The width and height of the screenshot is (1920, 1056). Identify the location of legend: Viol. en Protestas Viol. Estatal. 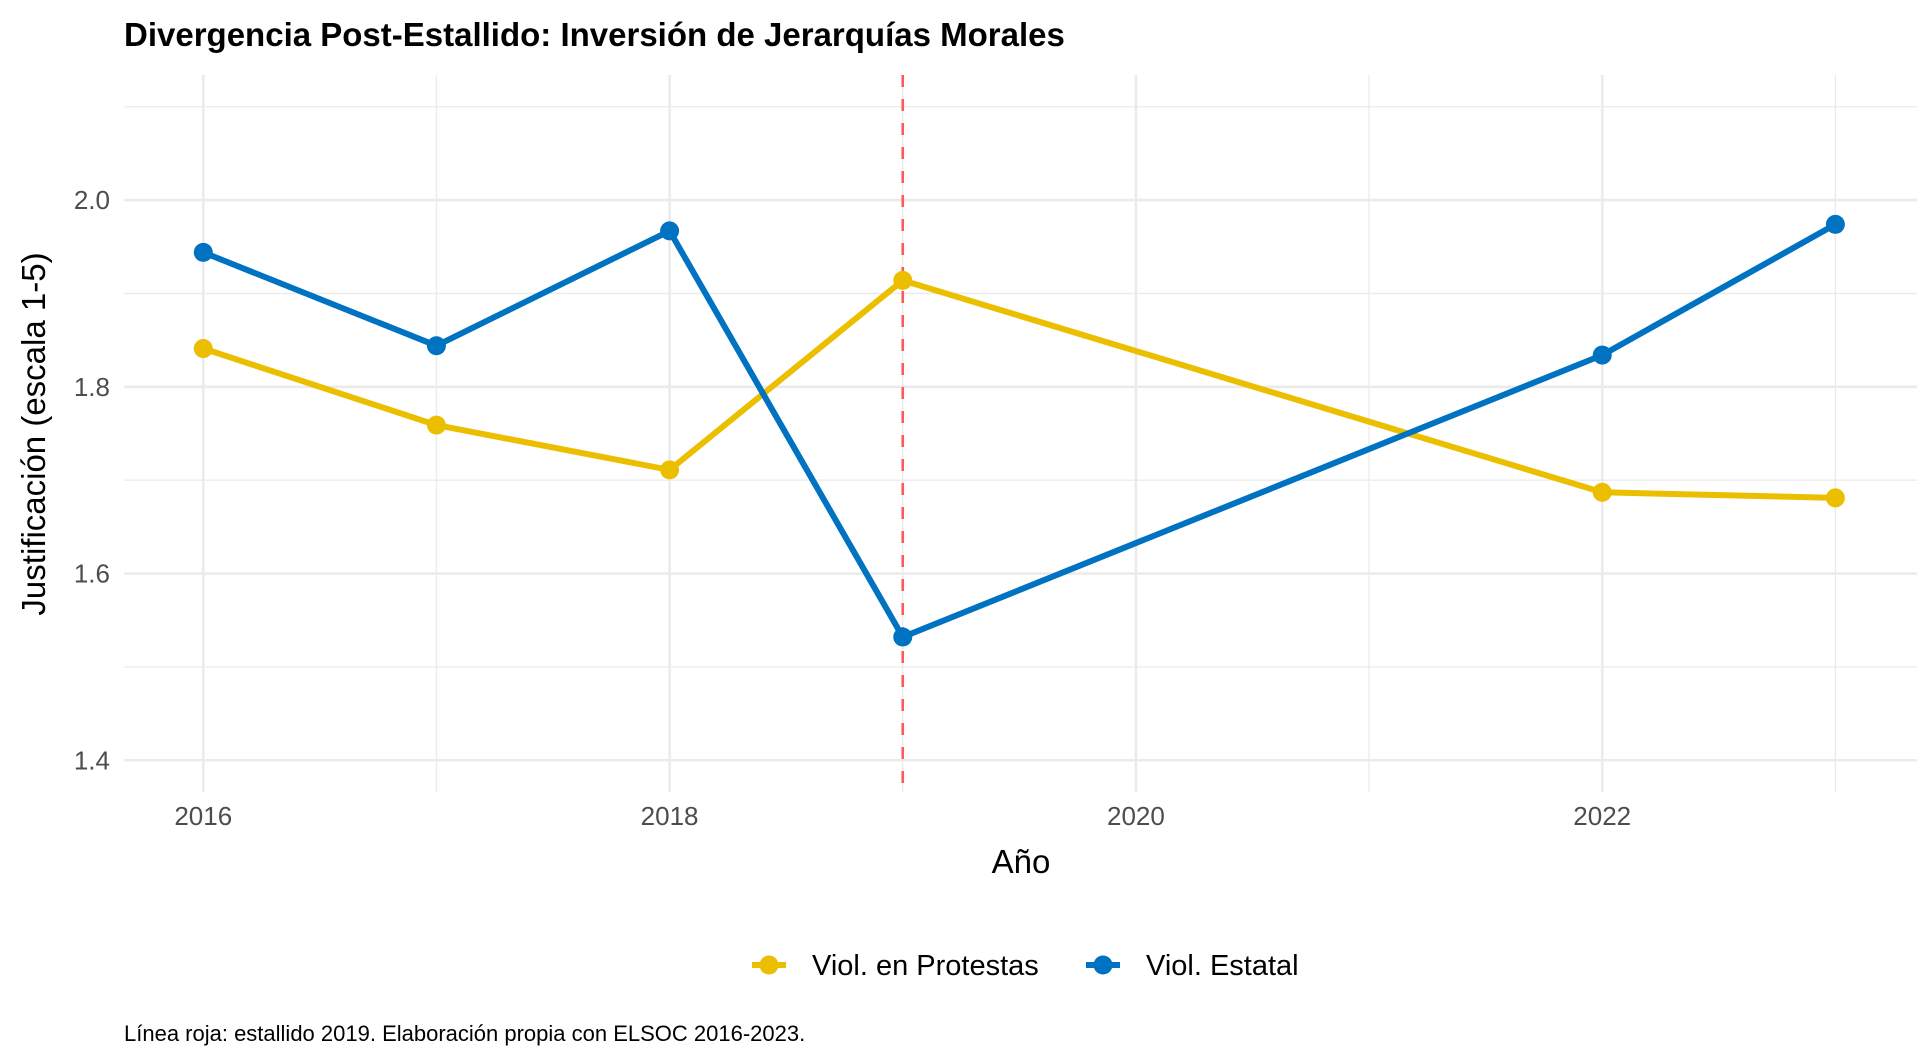
(1025, 966).